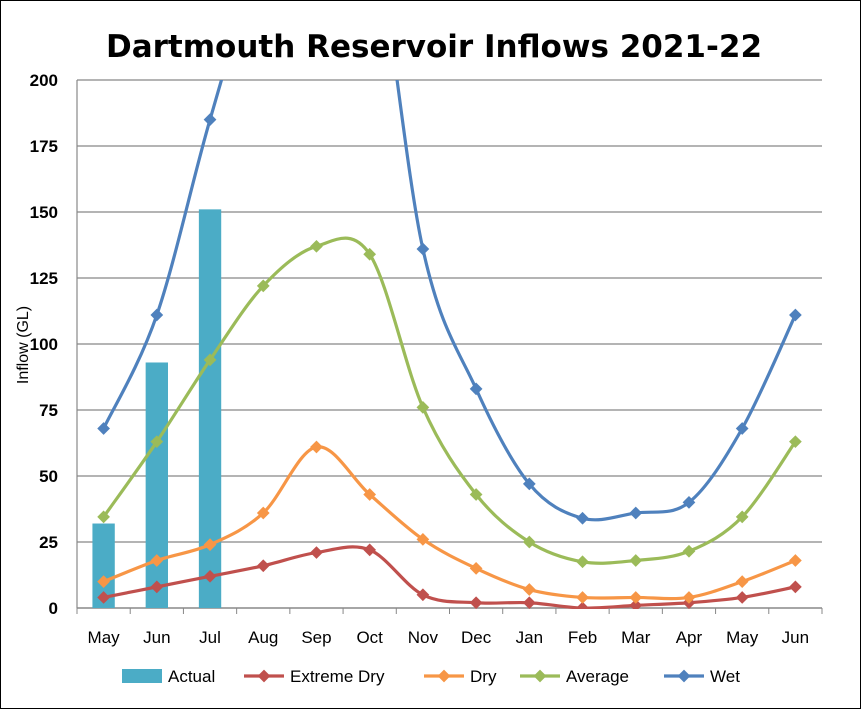 The width and height of the screenshot is (861, 709). Describe the element at coordinates (44, 80) in the screenshot. I see `y-tick-label: 200` at that location.